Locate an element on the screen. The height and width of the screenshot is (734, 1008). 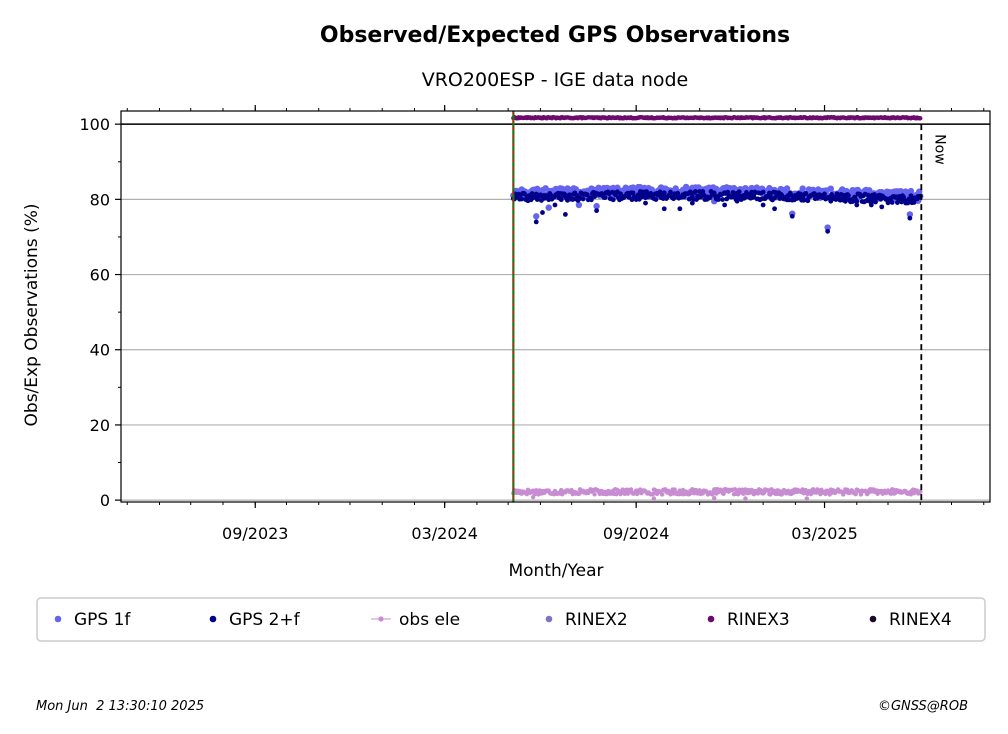
legend-item-gps-2-f: GPS 2+f is located at coordinates (255, 620).